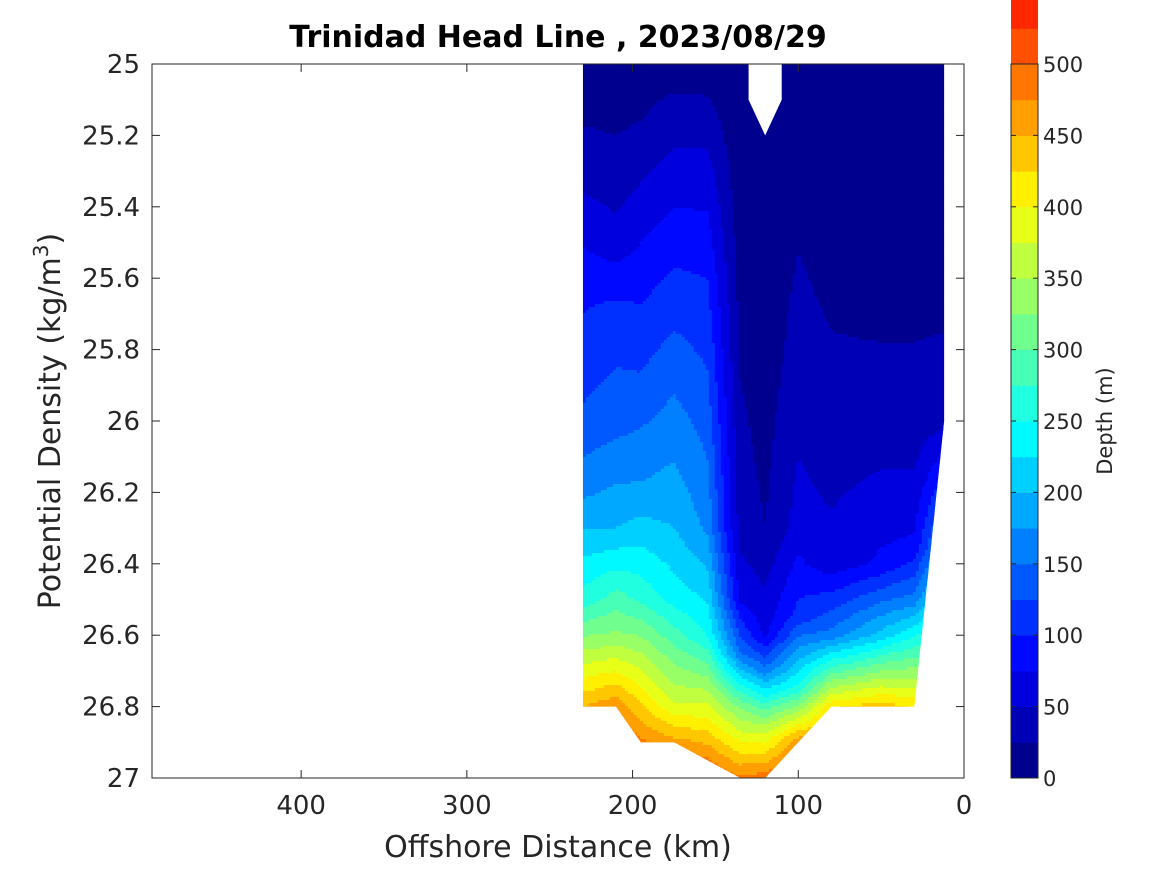 This screenshot has width=1167, height=875. I want to click on y-tick-label: 26.6, so click(111, 636).